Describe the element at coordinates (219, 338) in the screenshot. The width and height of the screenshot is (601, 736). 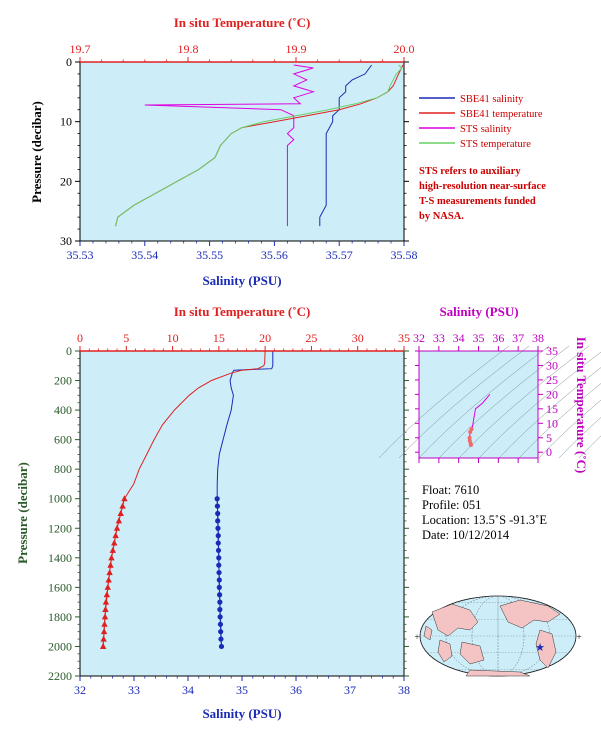
I see `top-tick-label: 15` at that location.